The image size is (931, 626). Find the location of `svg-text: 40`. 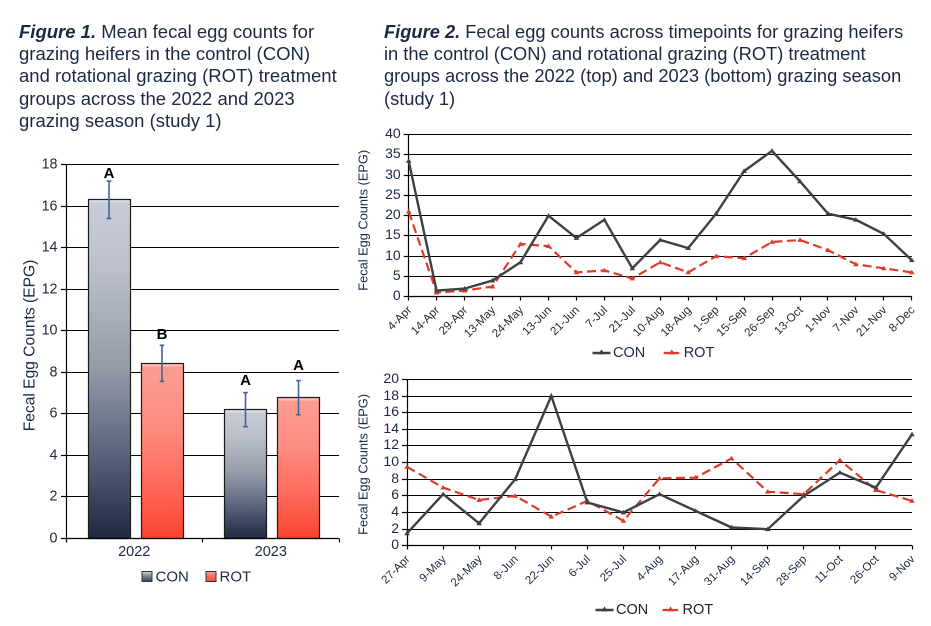

svg-text: 40 is located at coordinates (393, 133).